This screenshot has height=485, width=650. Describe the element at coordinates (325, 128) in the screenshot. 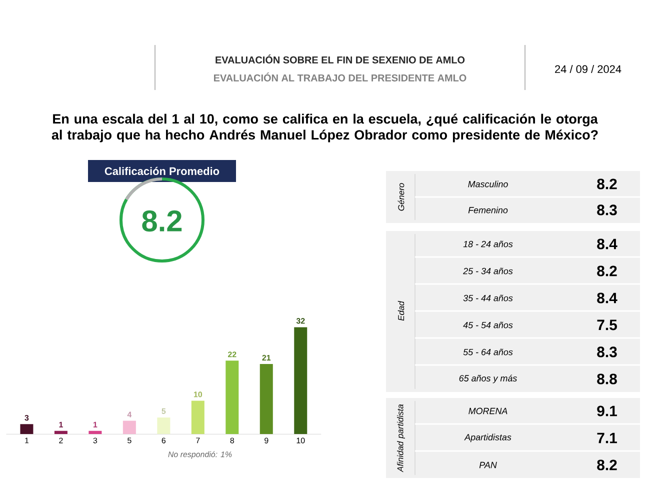

I see `text: En una escala del 1 al 10, como se califica en la escuela, ¿qué calificación le otorga al trabajo que ha hecho Andrés Manuel López Obrador como presidente de México?` at that location.